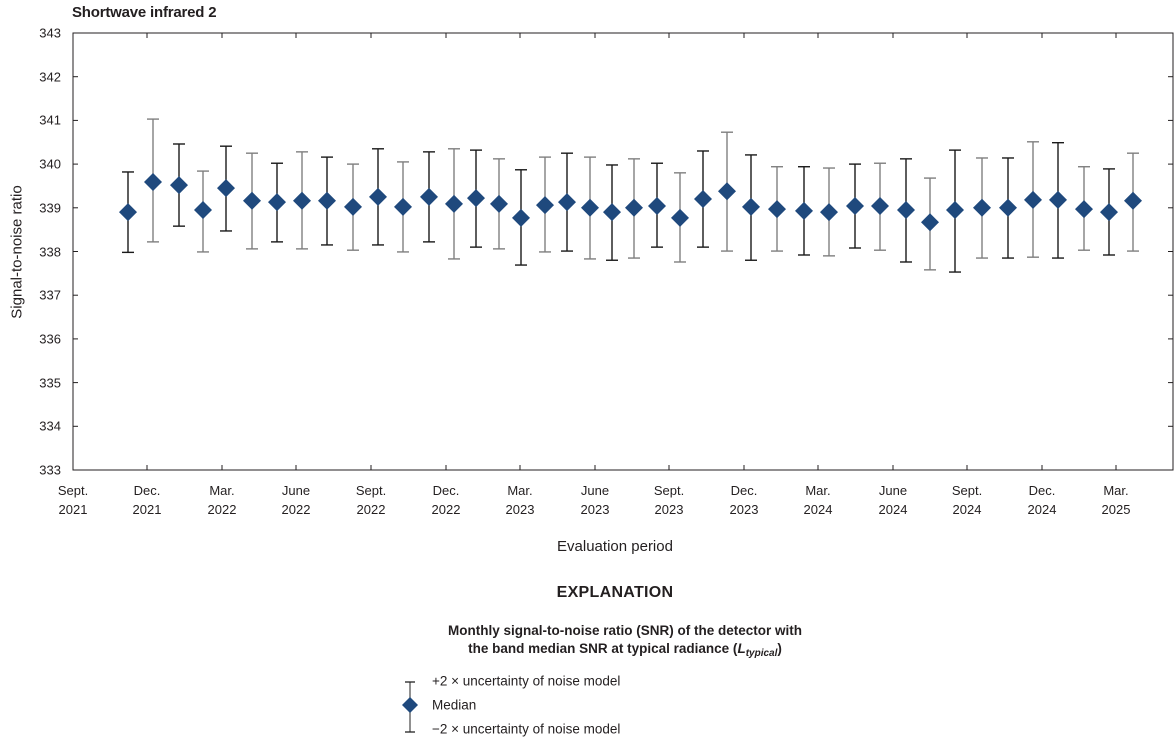  Describe the element at coordinates (50, 77) in the screenshot. I see `y-tick-label: 342` at that location.